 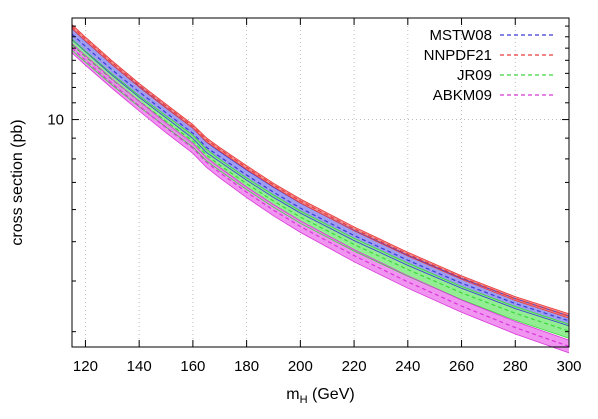 I want to click on x-axis-label-main: m, so click(x=292, y=394).